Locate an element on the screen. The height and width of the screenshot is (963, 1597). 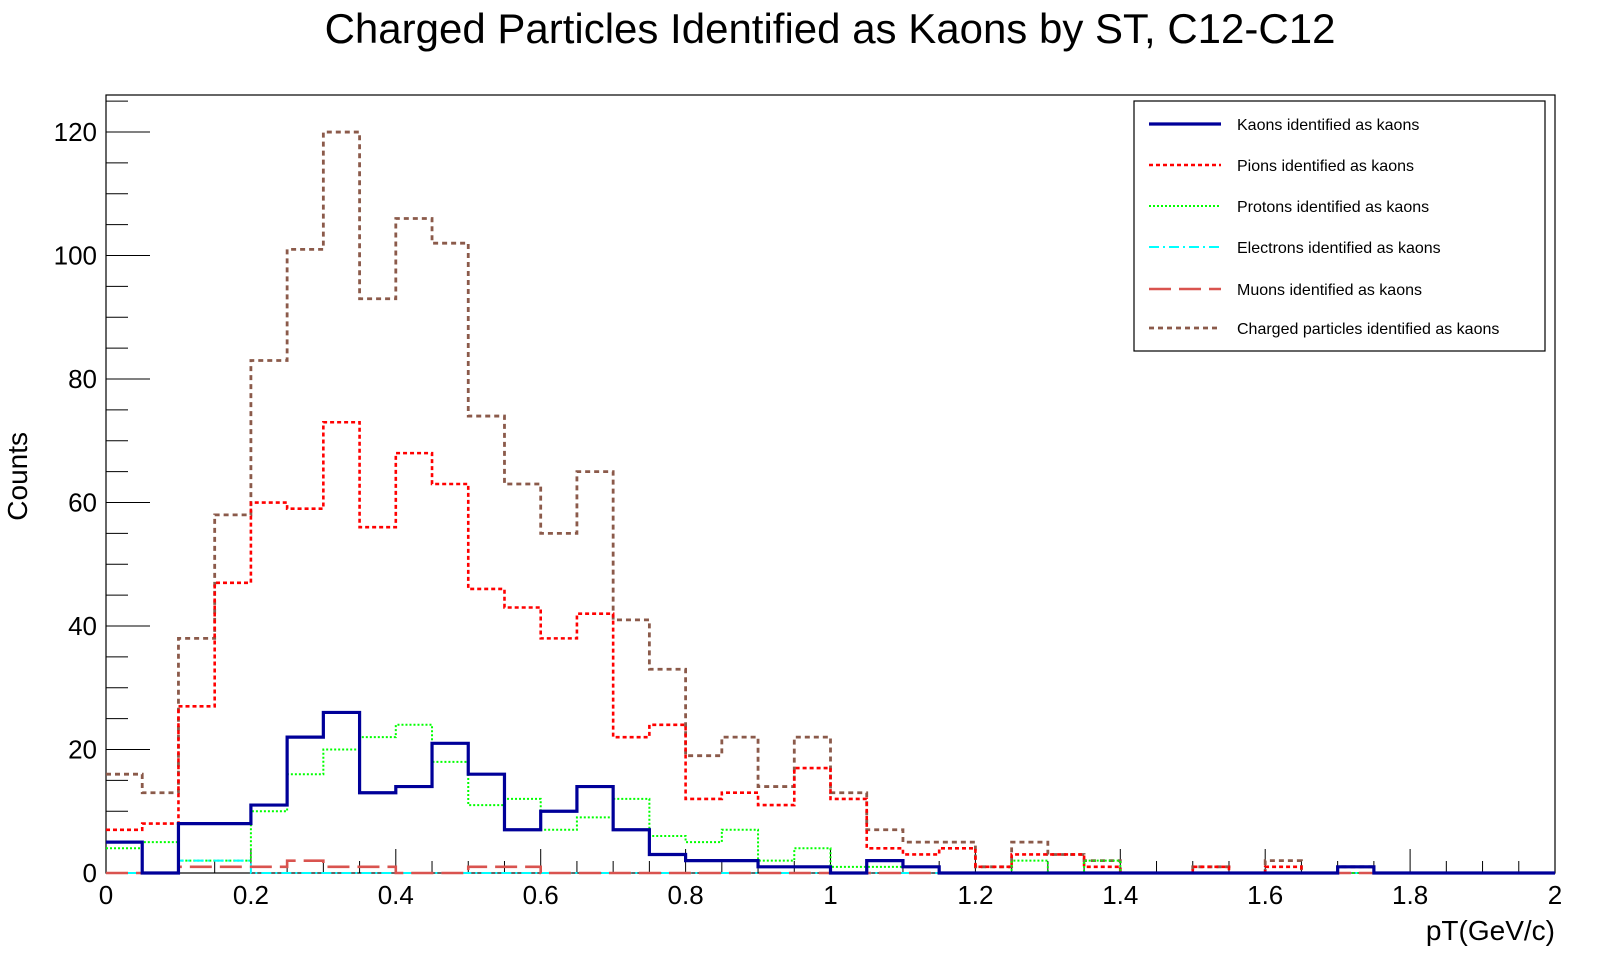
x-tick-label: 1.8 is located at coordinates (1410, 895).